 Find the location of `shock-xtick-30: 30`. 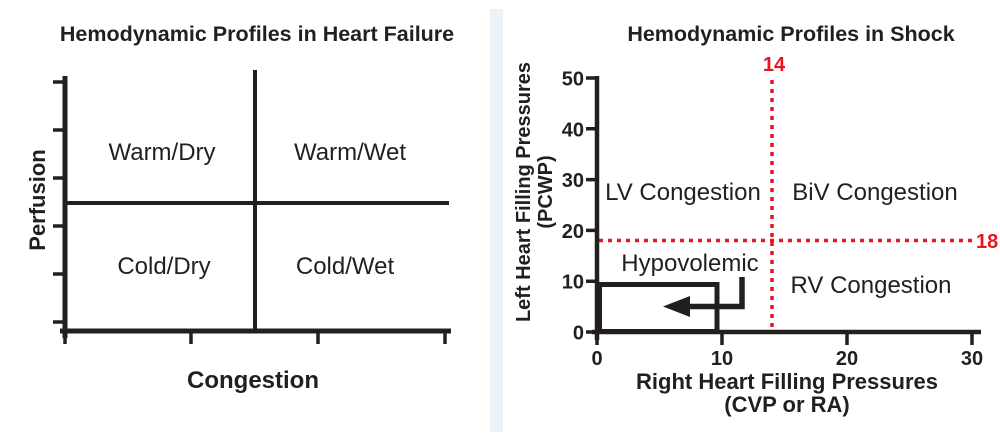

shock-xtick-30: 30 is located at coordinates (972, 359).